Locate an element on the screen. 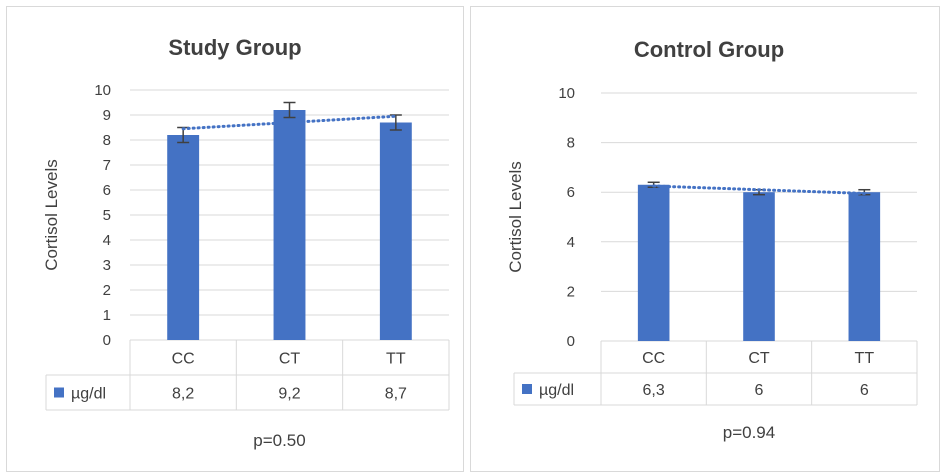  y-tick-label: 9 is located at coordinates (107, 115).